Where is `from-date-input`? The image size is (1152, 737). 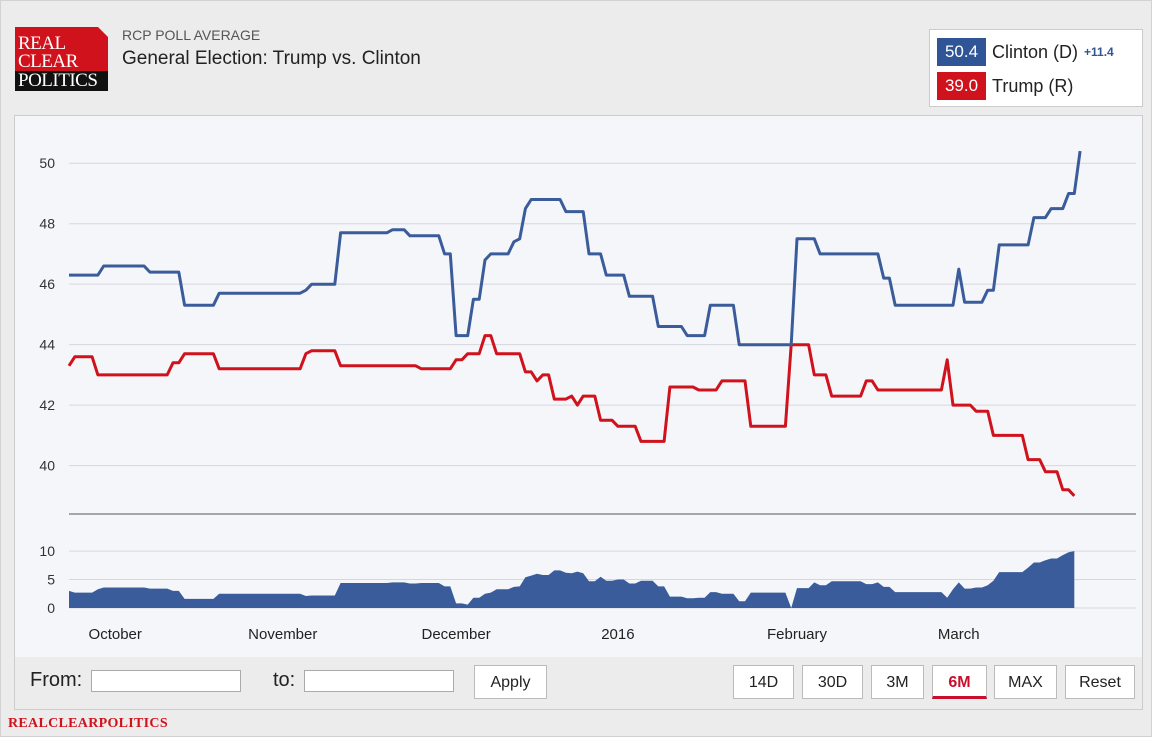 from-date-input is located at coordinates (166, 681).